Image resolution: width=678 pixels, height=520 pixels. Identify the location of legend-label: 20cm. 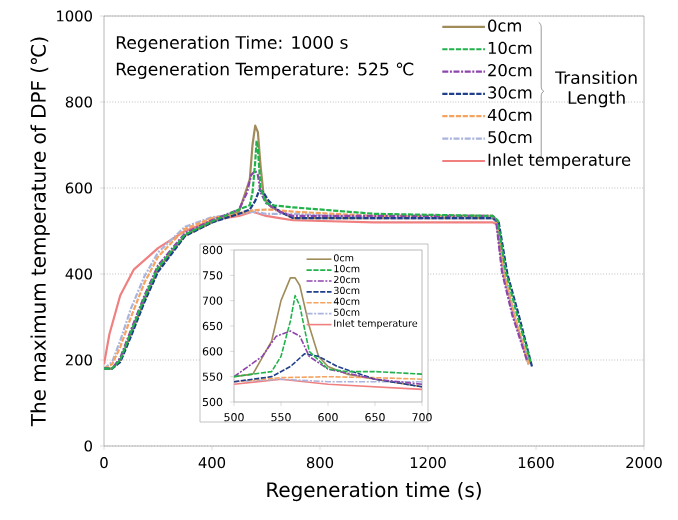
(510, 70).